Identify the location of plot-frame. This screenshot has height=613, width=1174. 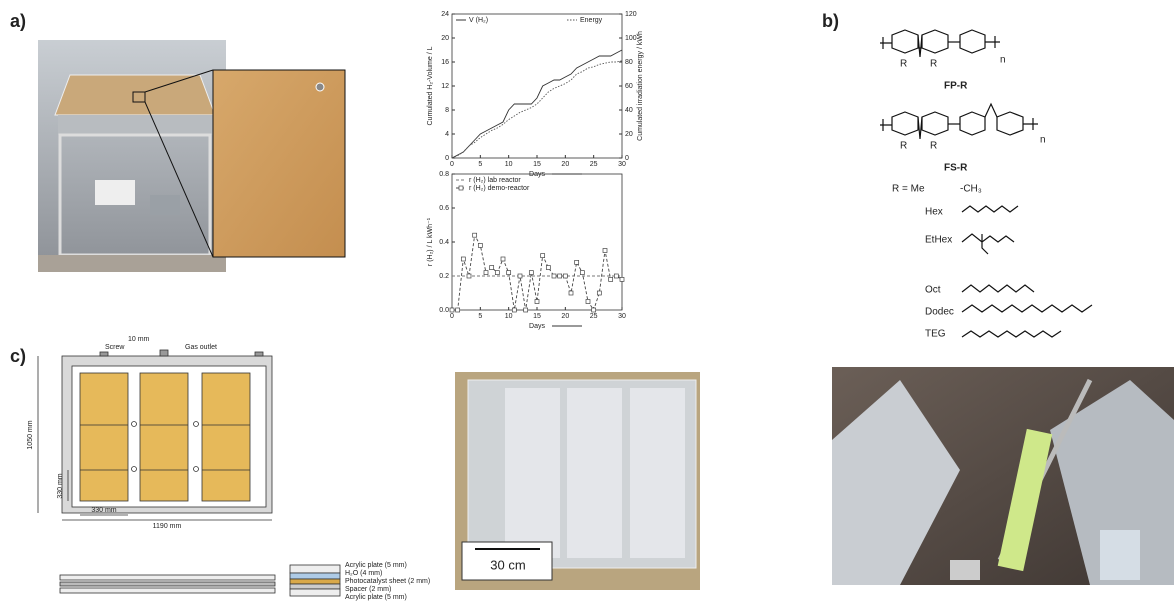
(537, 242).